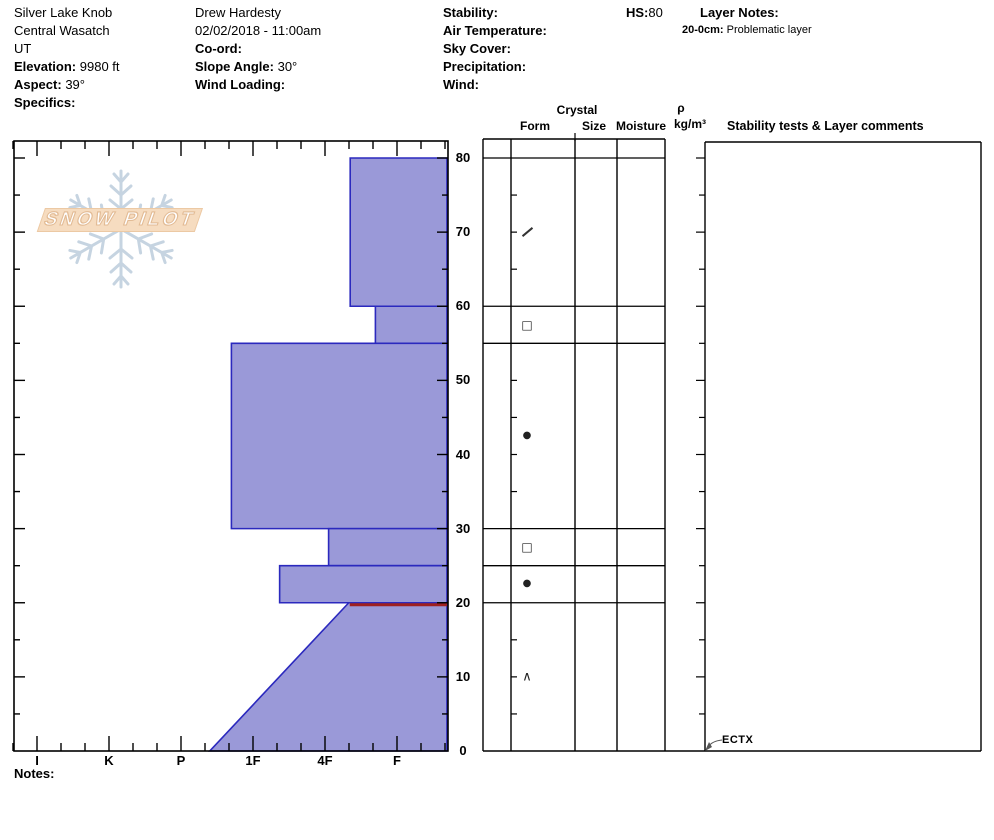 The width and height of the screenshot is (994, 840). What do you see at coordinates (527, 677) in the screenshot?
I see `grain-form-symbol-depth-hoar: ∧` at bounding box center [527, 677].